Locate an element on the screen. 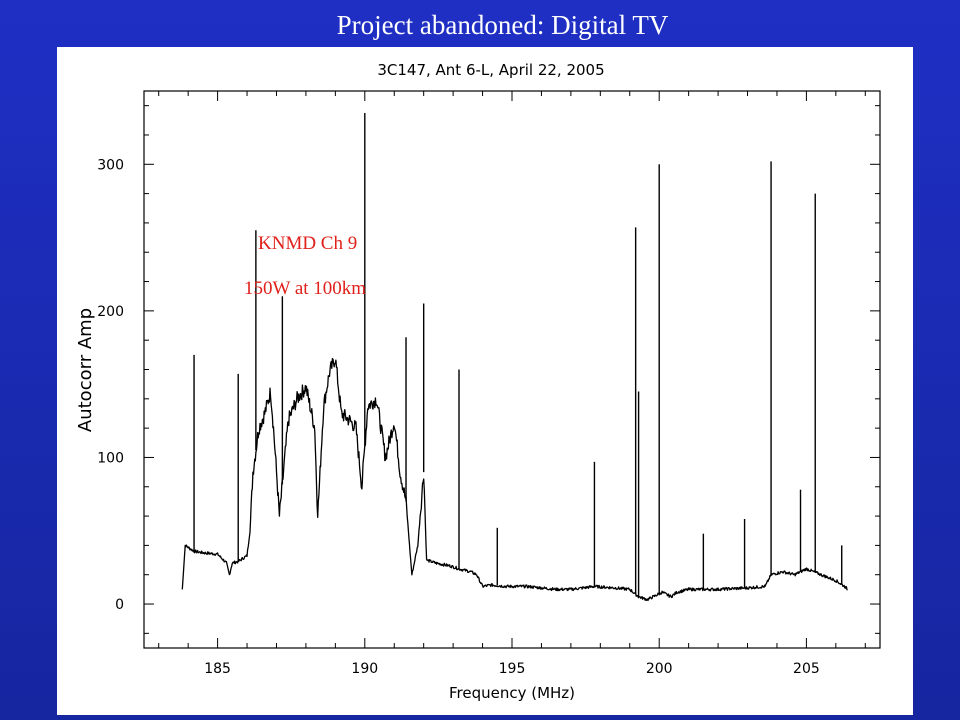  x-tick-label-200: 200 is located at coordinates (659, 669).